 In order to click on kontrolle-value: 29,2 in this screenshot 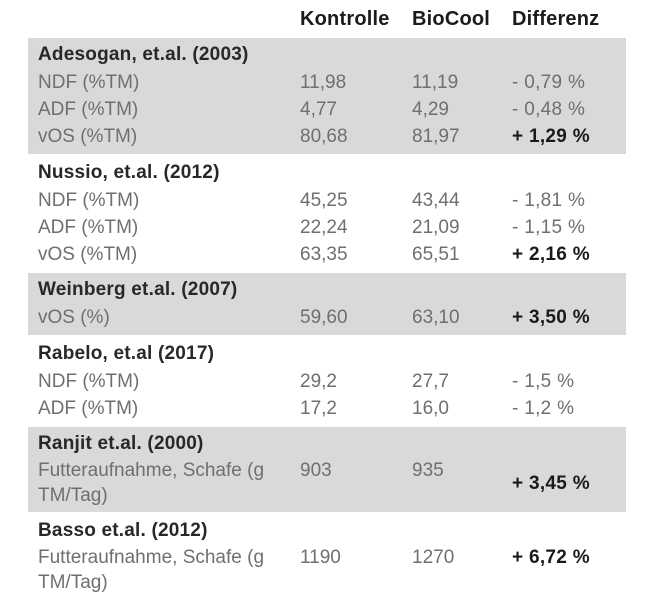, I will do `click(318, 381)`.